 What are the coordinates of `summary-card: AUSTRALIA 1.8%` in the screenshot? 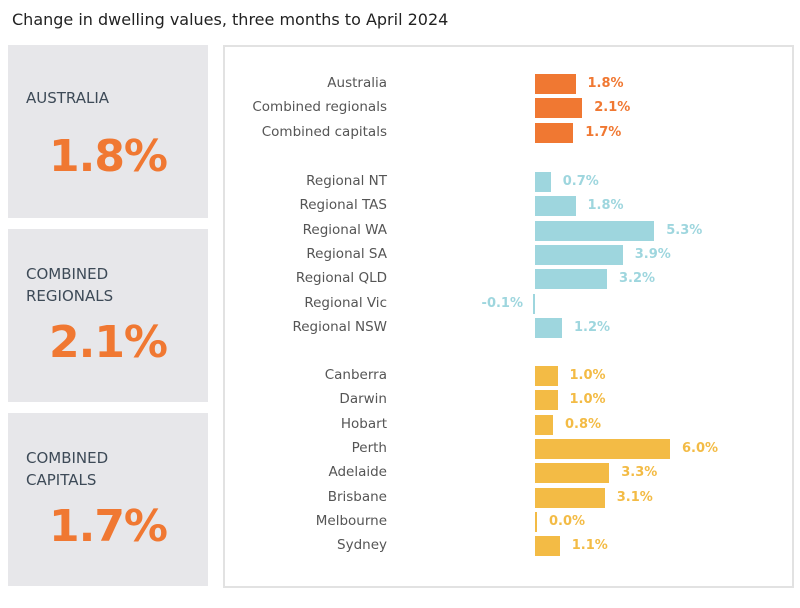 It's located at (108, 131).